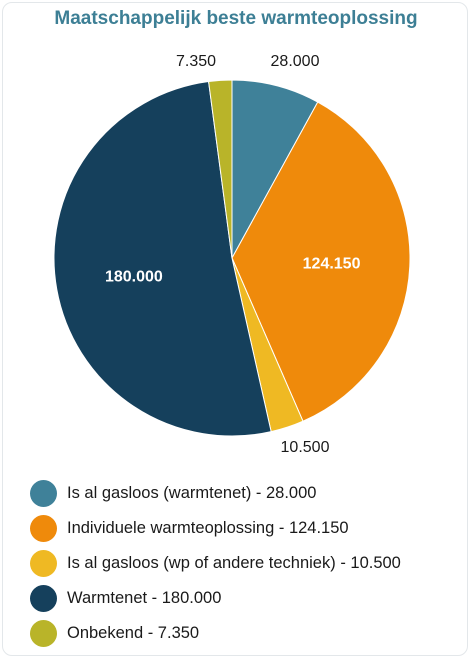  I want to click on slice-value-label: 7.350, so click(196, 61).